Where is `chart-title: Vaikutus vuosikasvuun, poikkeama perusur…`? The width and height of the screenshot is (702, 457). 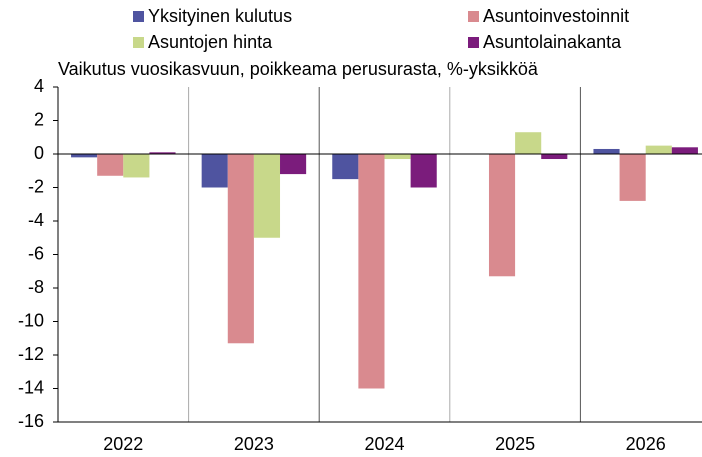 chart-title: Vaikutus vuosikasvuun, poikkeama perusur… is located at coordinates (298, 69).